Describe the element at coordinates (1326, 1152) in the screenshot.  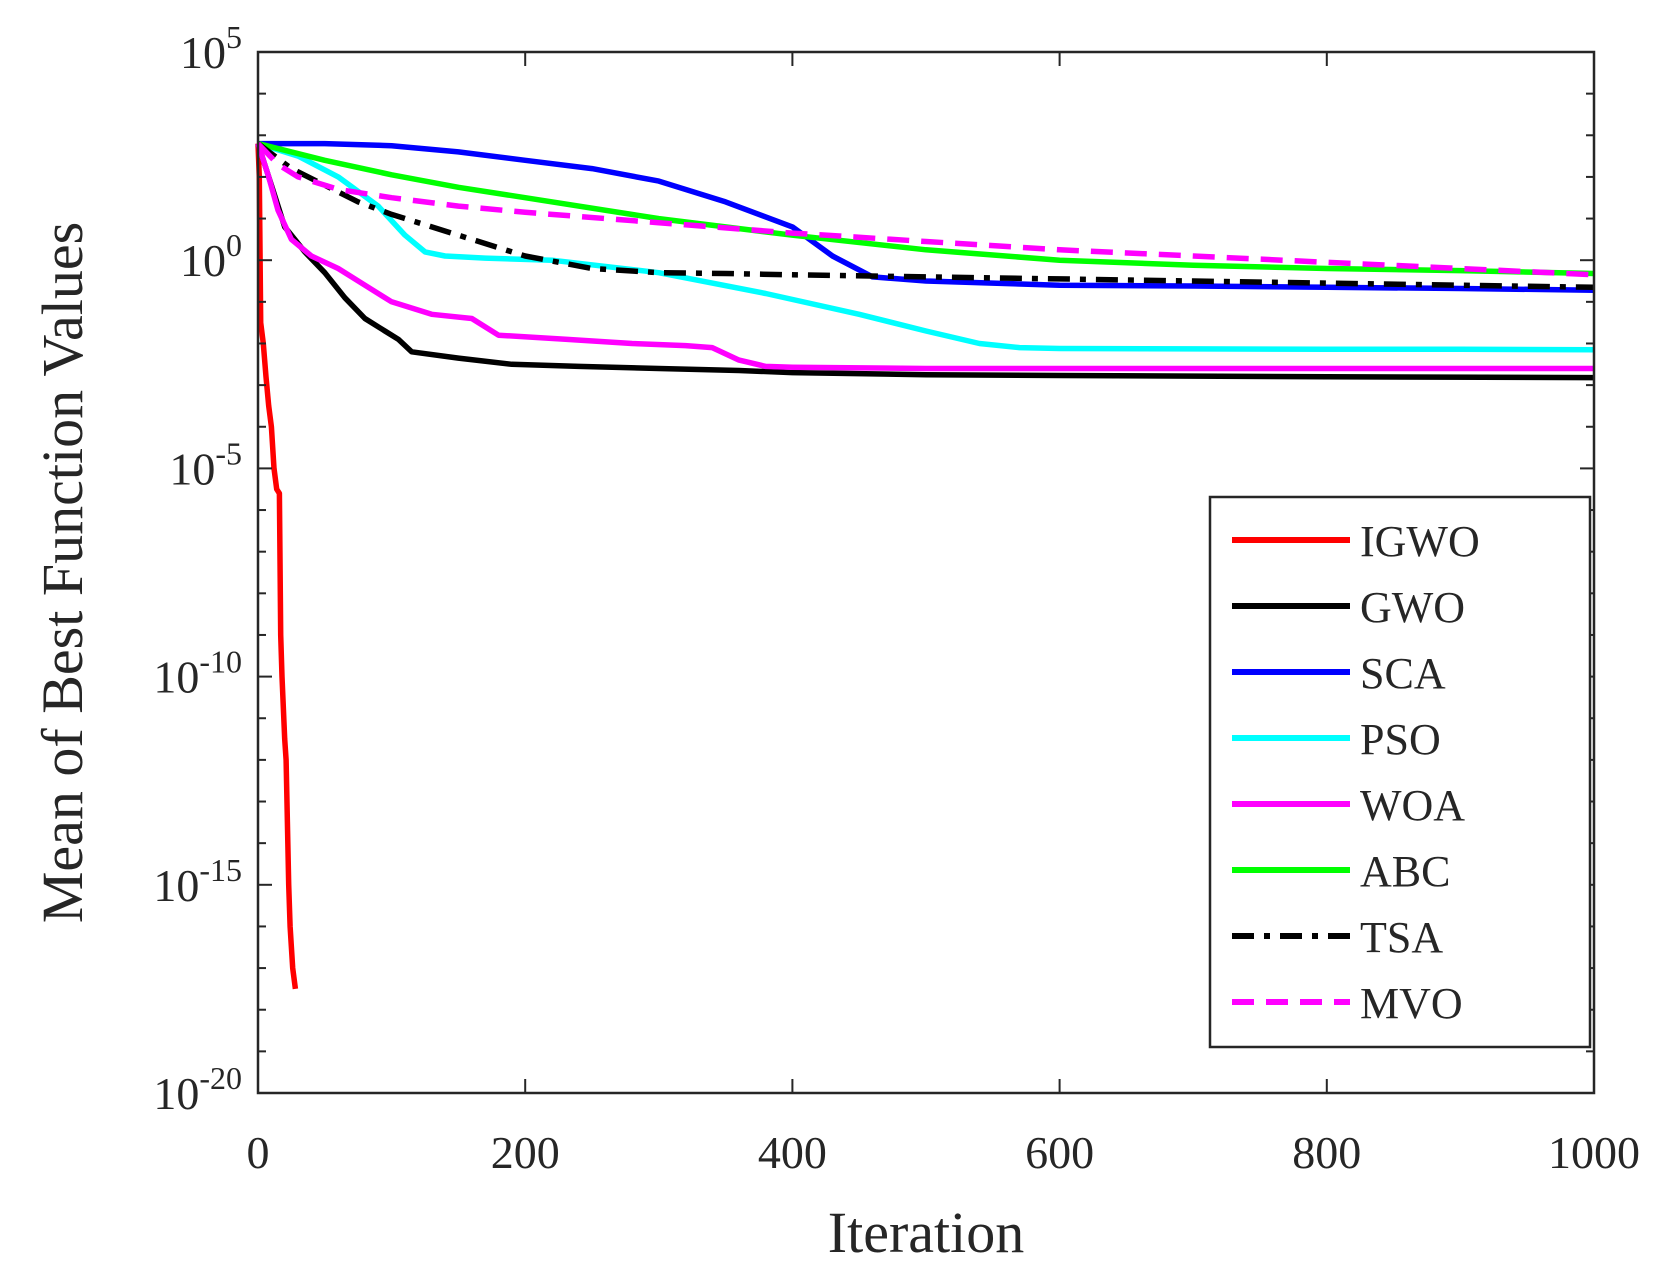
I see `x-tick-label: 800` at that location.